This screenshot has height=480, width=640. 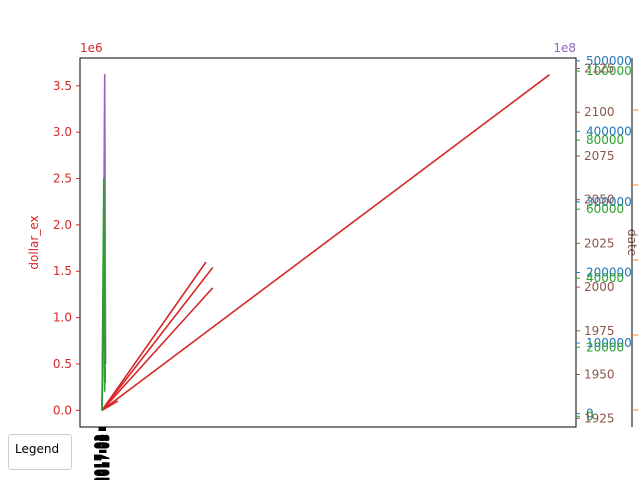 I want to click on x-tick-label: 2017-06, so click(x=102, y=457).